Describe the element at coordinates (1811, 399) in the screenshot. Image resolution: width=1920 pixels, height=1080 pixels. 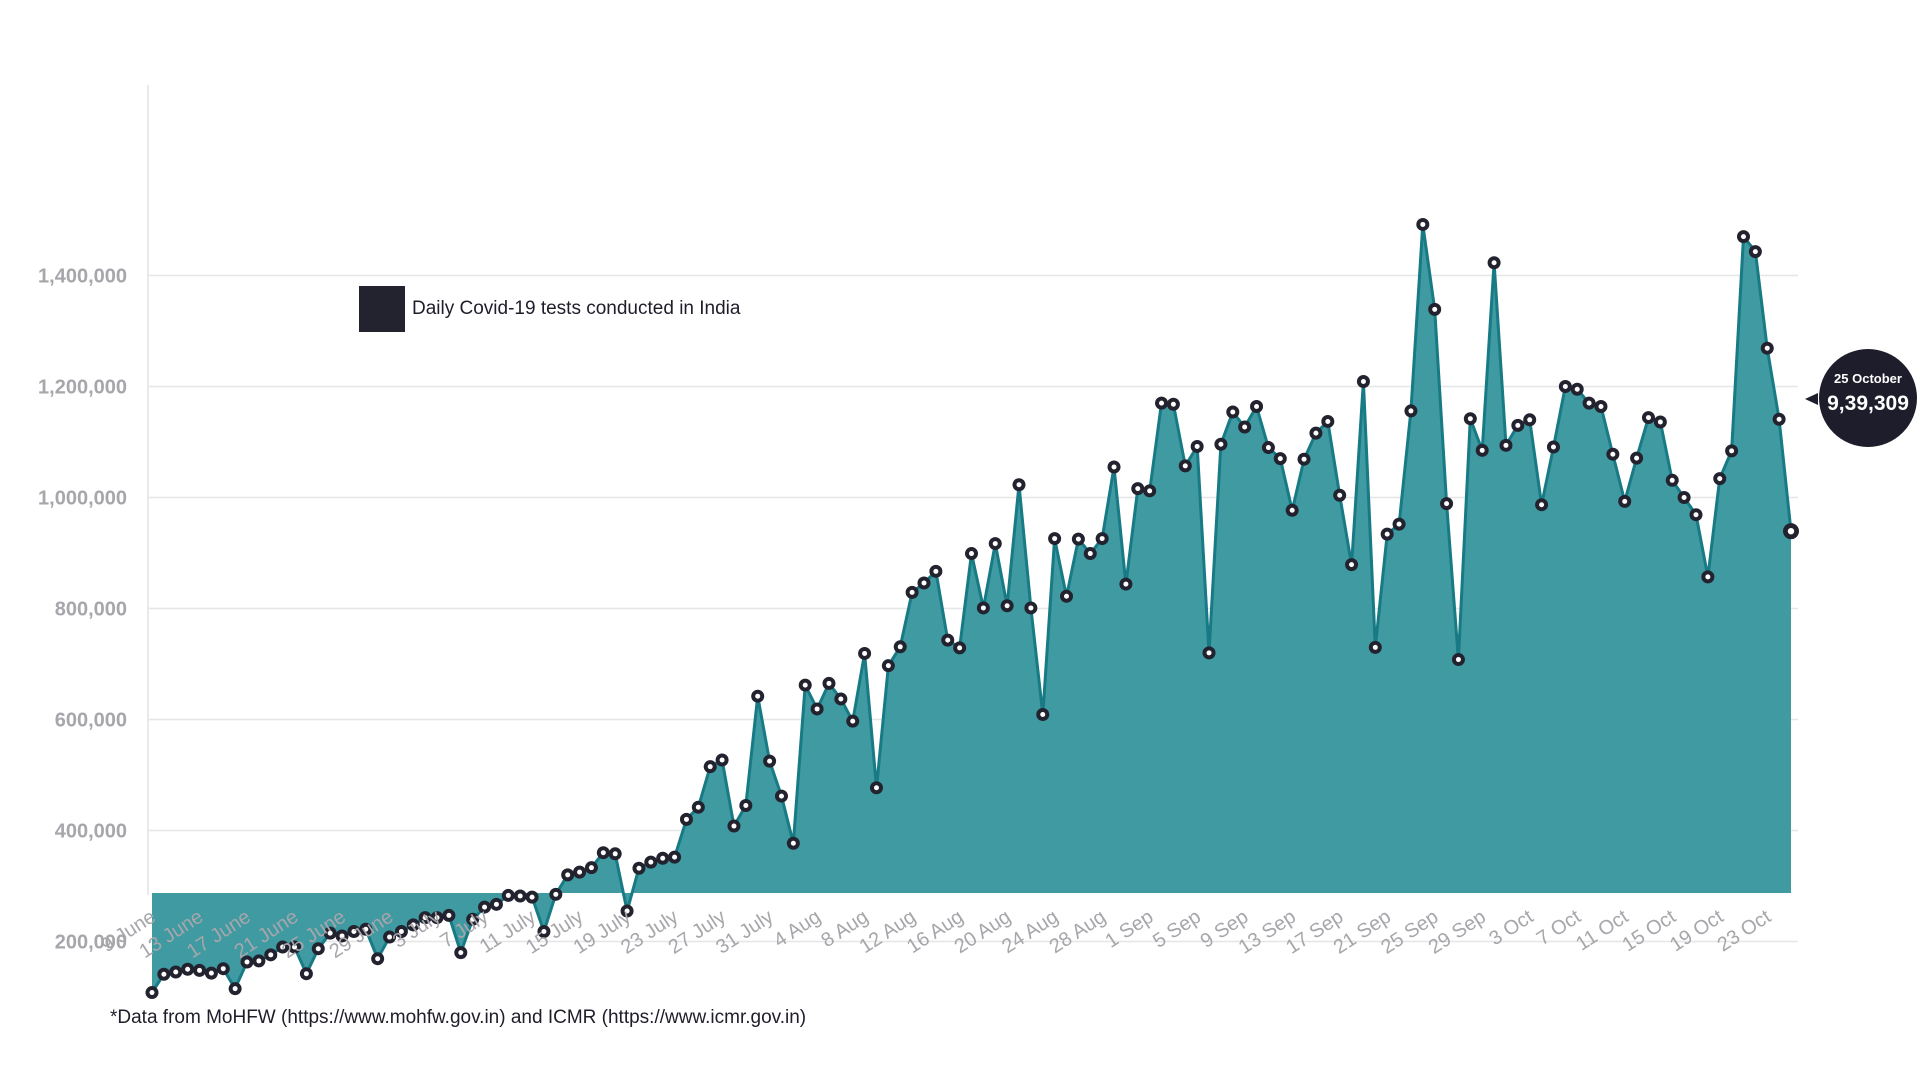
I see `callout-pointer` at that location.